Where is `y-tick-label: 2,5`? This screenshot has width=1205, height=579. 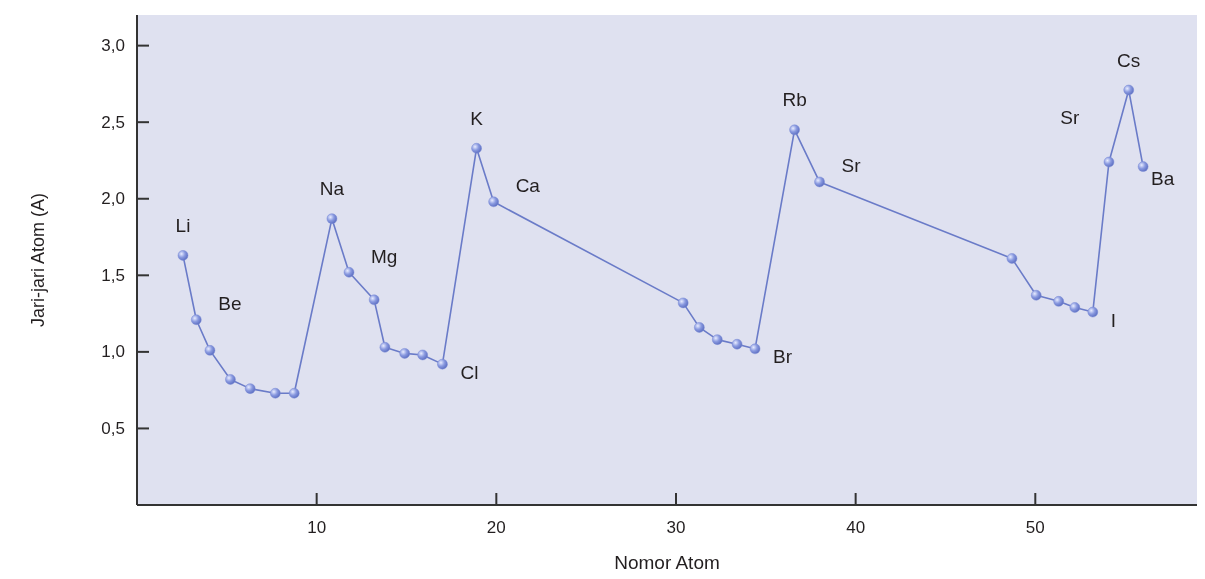
y-tick-label: 2,5 is located at coordinates (113, 122).